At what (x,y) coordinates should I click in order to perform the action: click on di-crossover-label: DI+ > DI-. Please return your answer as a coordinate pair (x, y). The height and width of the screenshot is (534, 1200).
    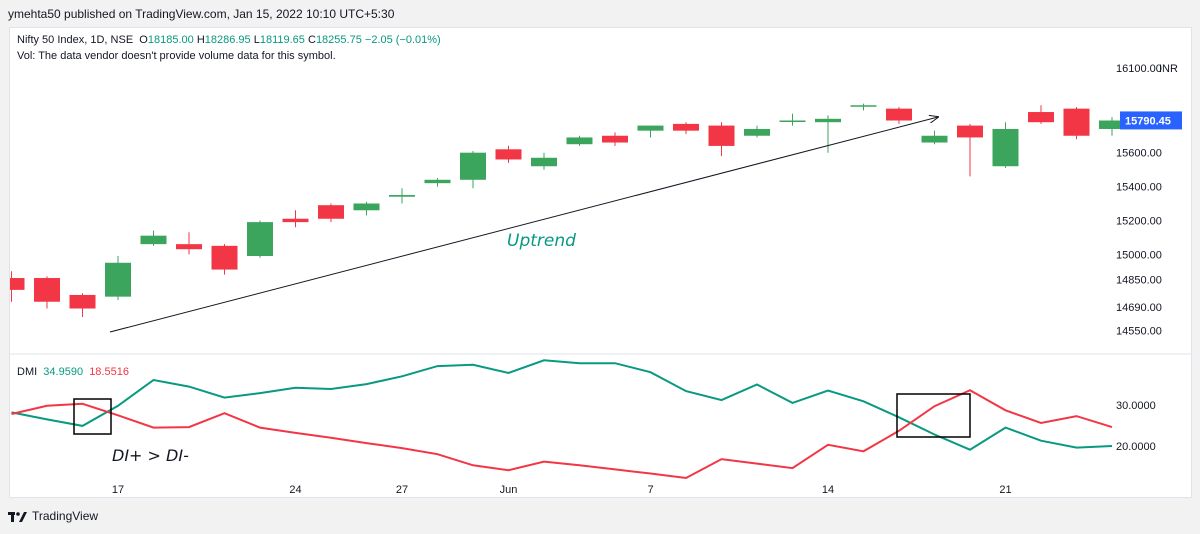
    Looking at the image, I should click on (150, 455).